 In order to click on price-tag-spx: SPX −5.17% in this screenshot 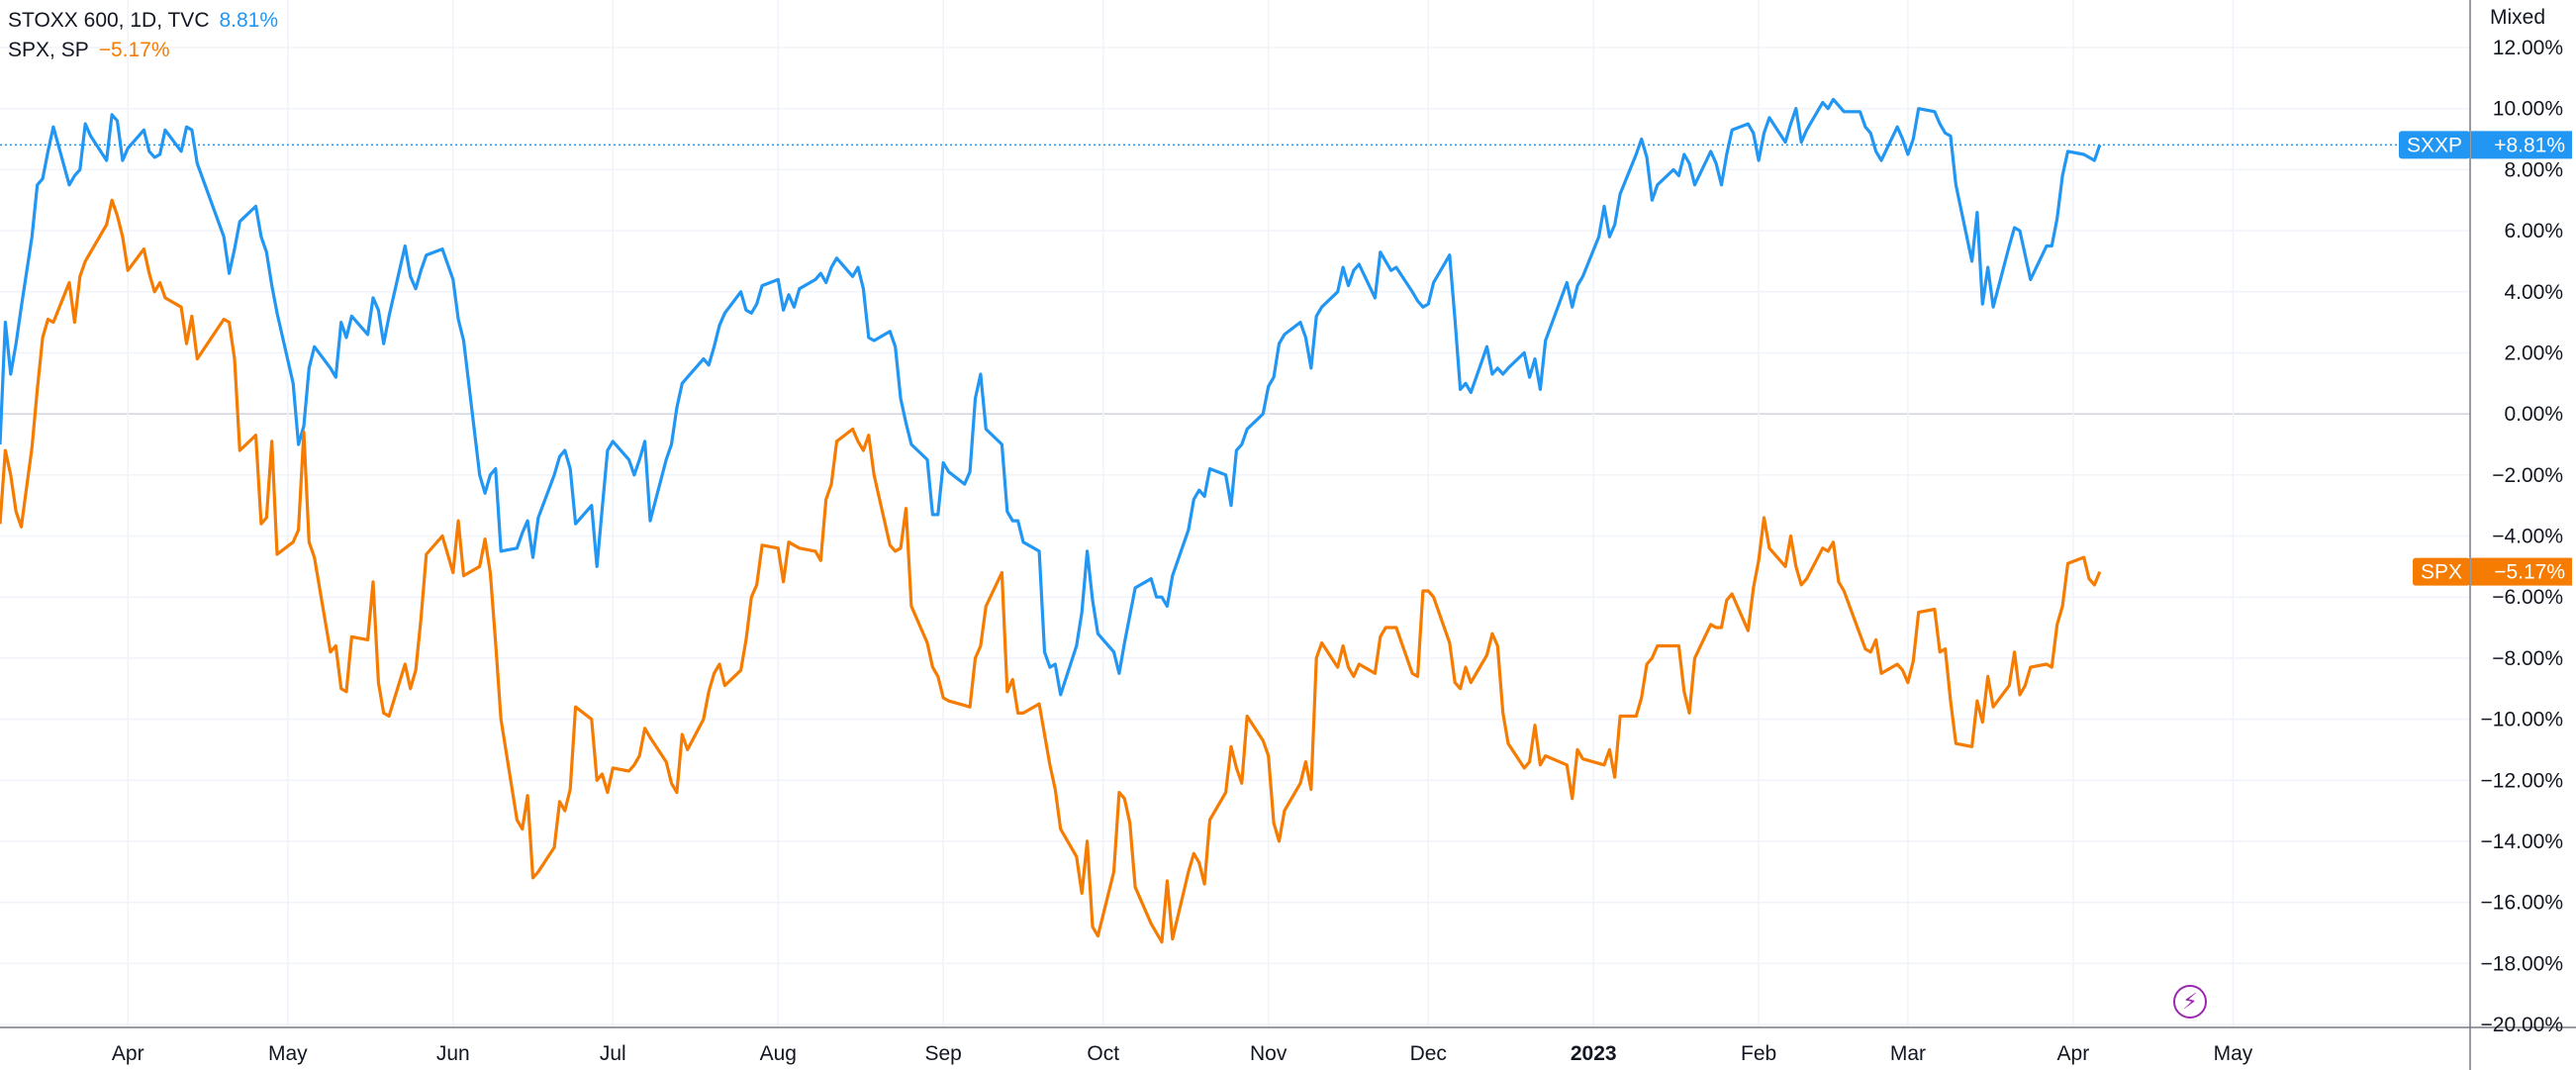, I will do `click(2492, 571)`.